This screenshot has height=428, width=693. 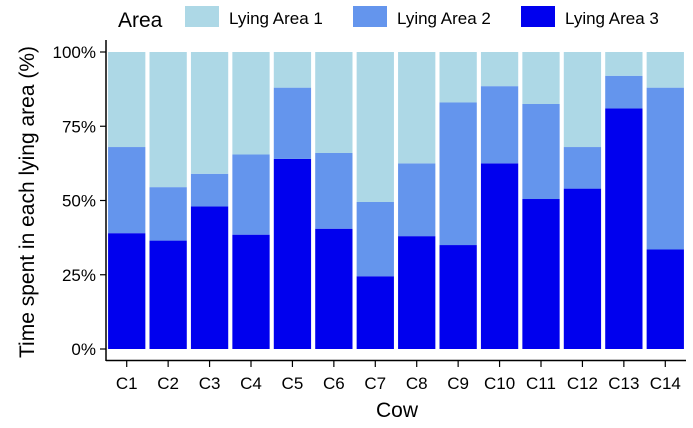 I want to click on y-tick-label: 75%, so click(x=79, y=126).